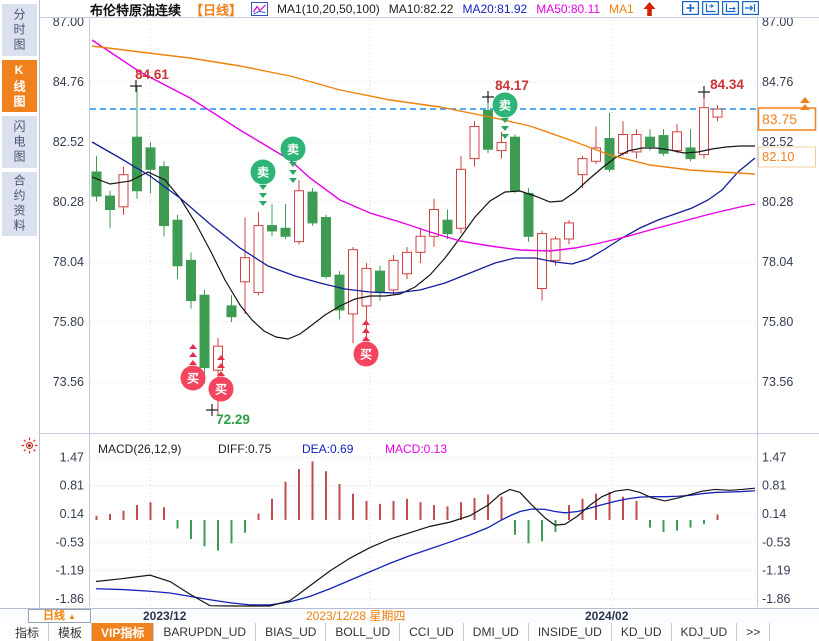  What do you see at coordinates (28, 632) in the screenshot?
I see `indicator-tab: 指标` at bounding box center [28, 632].